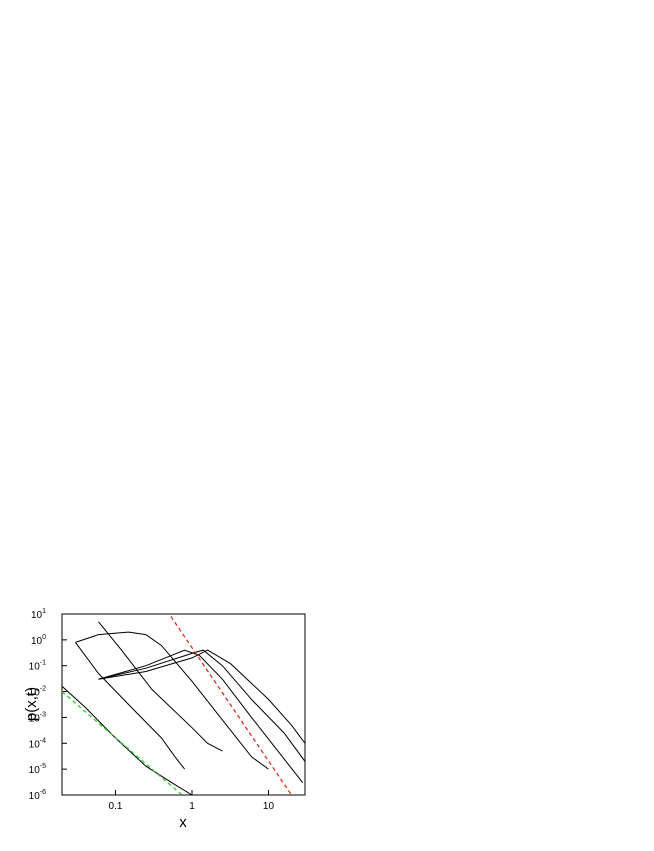 This screenshot has width=654, height=851. I want to click on plot-frame, so click(183, 704).